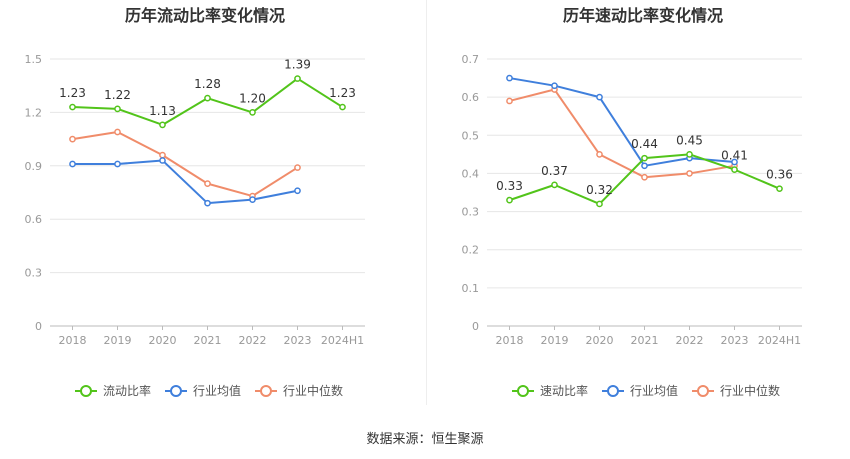 The image size is (850, 459). What do you see at coordinates (645, 340) in the screenshot?
I see `quick-ratio-x-tick-label: 2021` at bounding box center [645, 340].